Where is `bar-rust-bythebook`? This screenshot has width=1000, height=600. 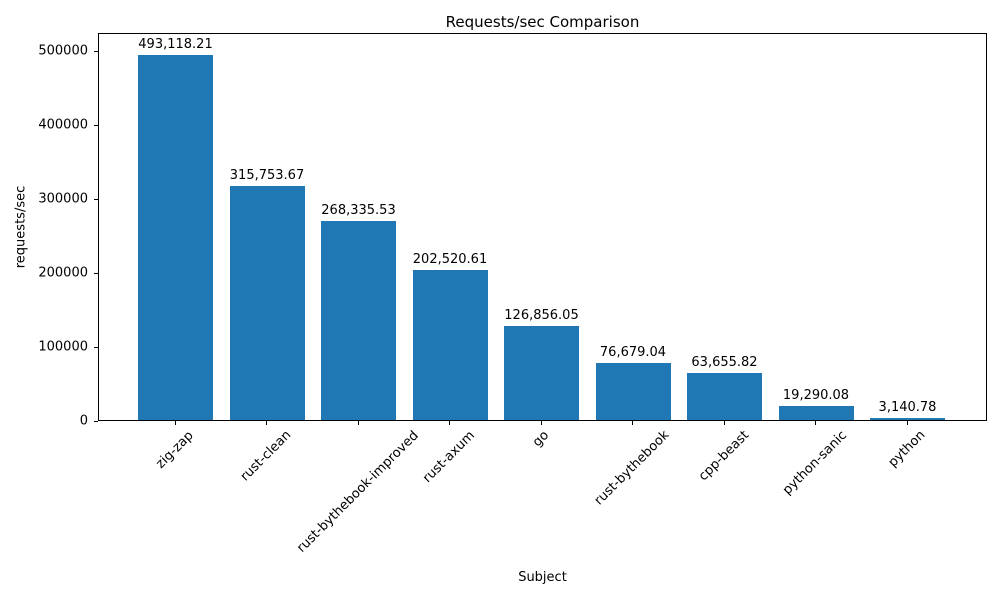 bar-rust-bythebook is located at coordinates (633, 391).